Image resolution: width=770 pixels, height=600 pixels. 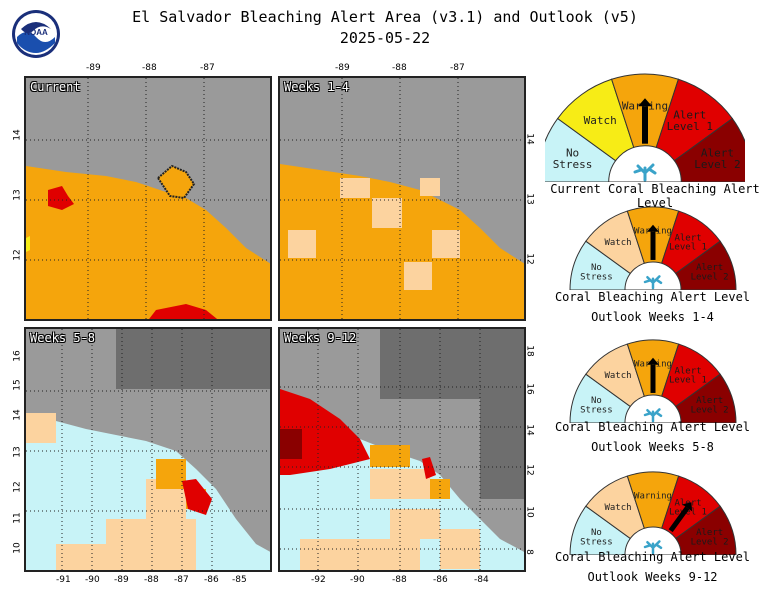 I want to click on noaa-logo-text: NOAA, so click(x=36, y=32).